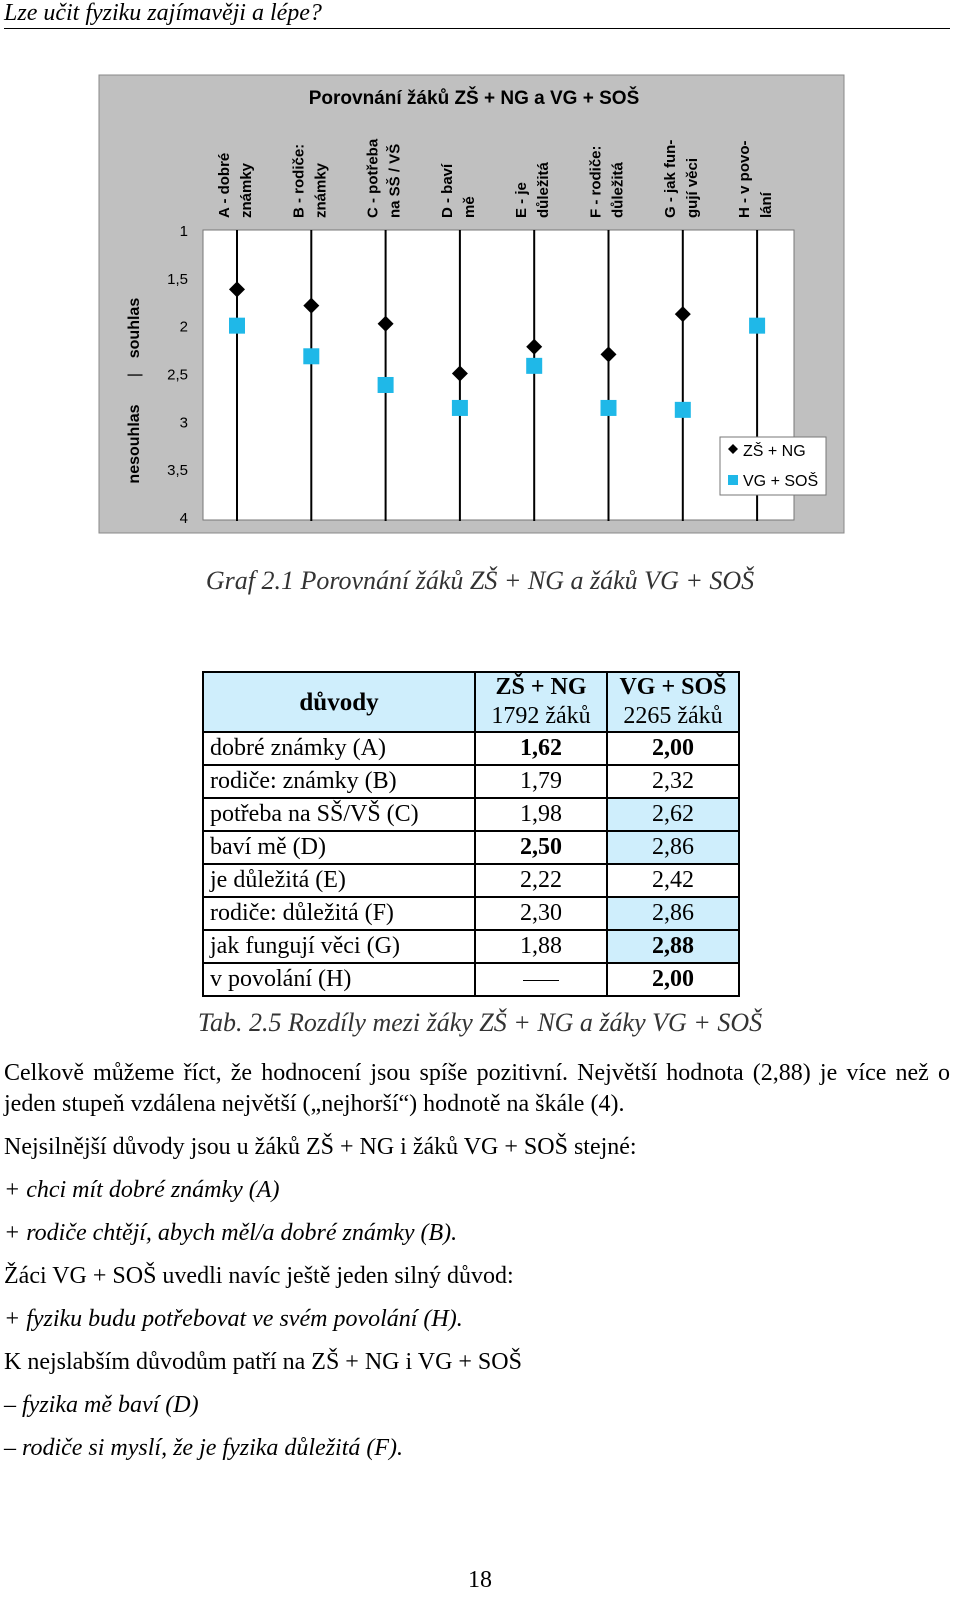 Image resolution: width=960 pixels, height=1597 pixels. I want to click on table-cell-zs-ng: 1,79, so click(541, 781).